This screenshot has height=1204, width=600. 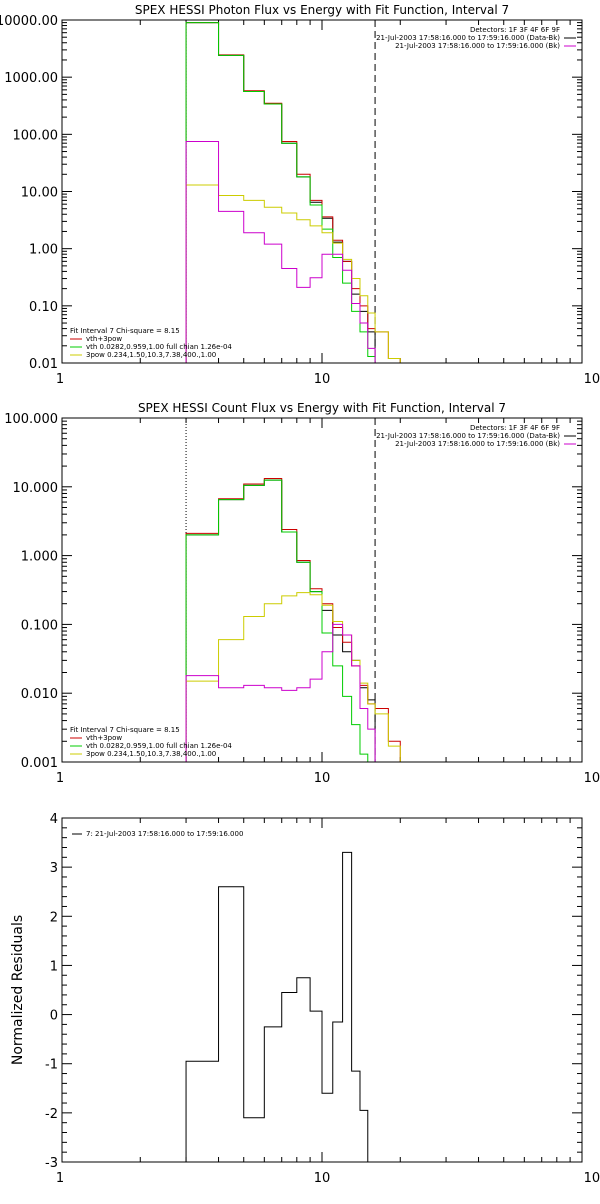 What do you see at coordinates (51, 1114) in the screenshot?
I see `y-tick-label: -2` at bounding box center [51, 1114].